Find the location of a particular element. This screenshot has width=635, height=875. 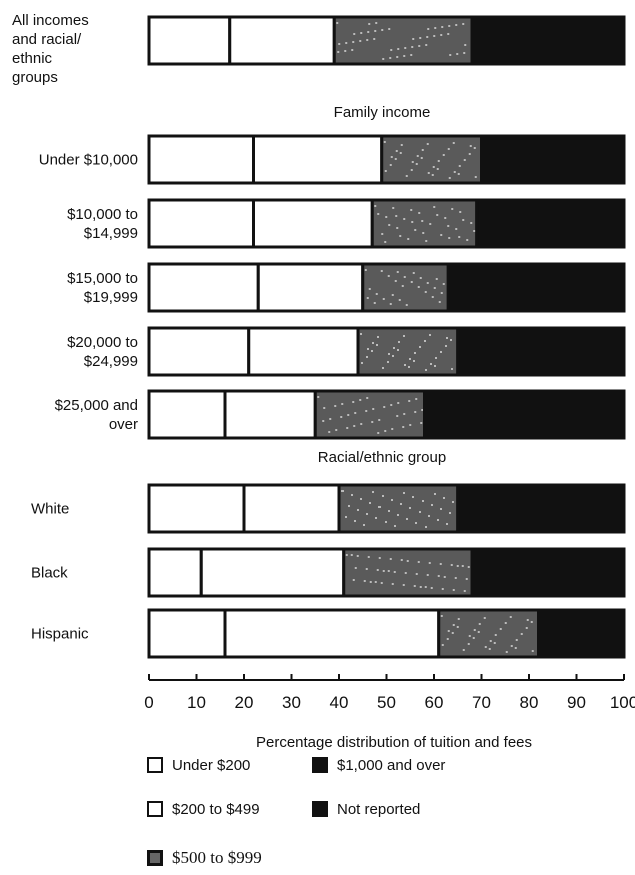

category-label: Under $10,000 is located at coordinates (88, 160).